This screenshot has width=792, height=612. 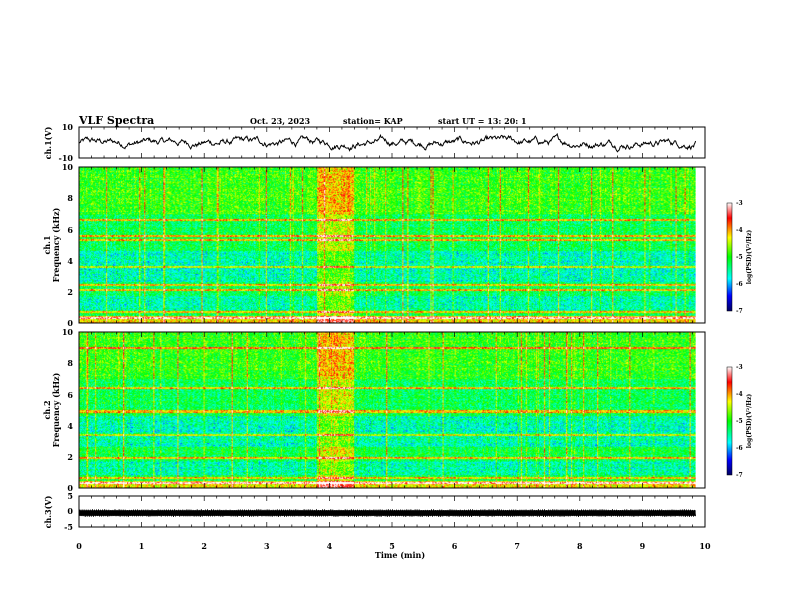 I want to click on time-axis-label: Time (min), so click(x=400, y=555).